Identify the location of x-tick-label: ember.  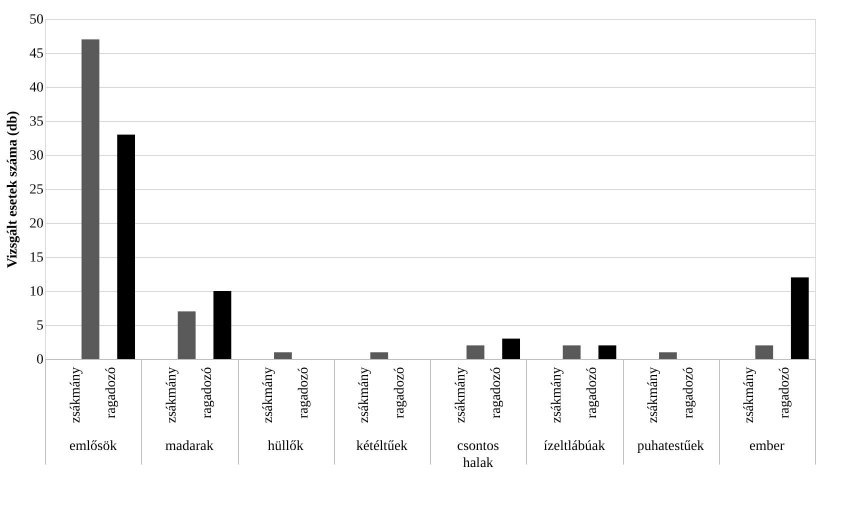
(767, 446).